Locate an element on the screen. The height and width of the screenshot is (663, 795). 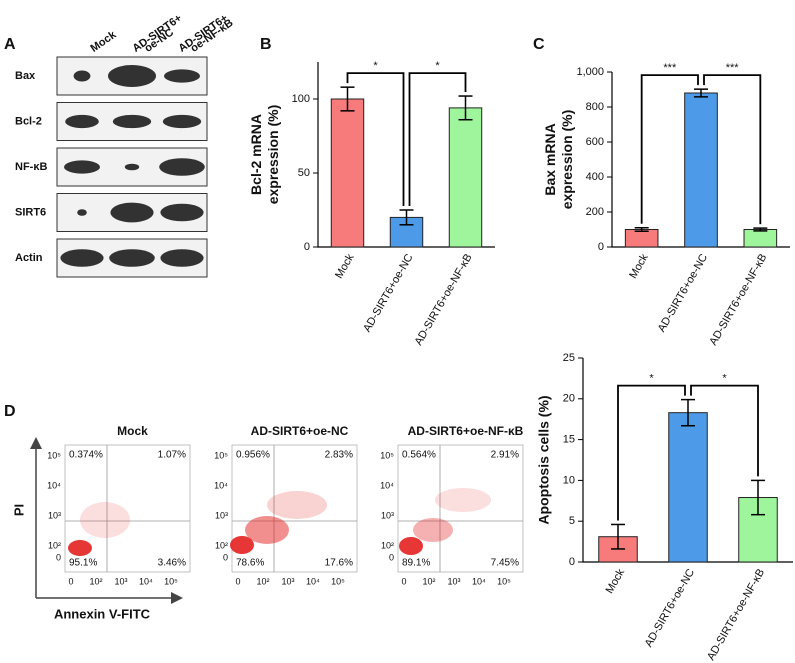
y-tick-label: 10⁵ is located at coordinates (54, 455).